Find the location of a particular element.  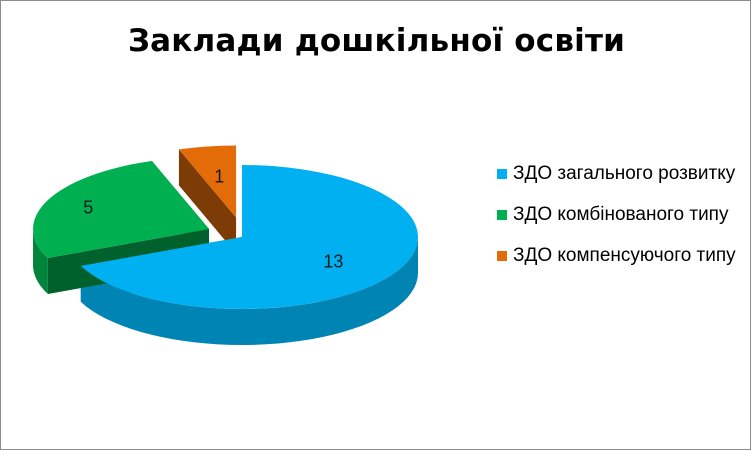

chart-title: Заклади дошкільної освіти is located at coordinates (376, 41).